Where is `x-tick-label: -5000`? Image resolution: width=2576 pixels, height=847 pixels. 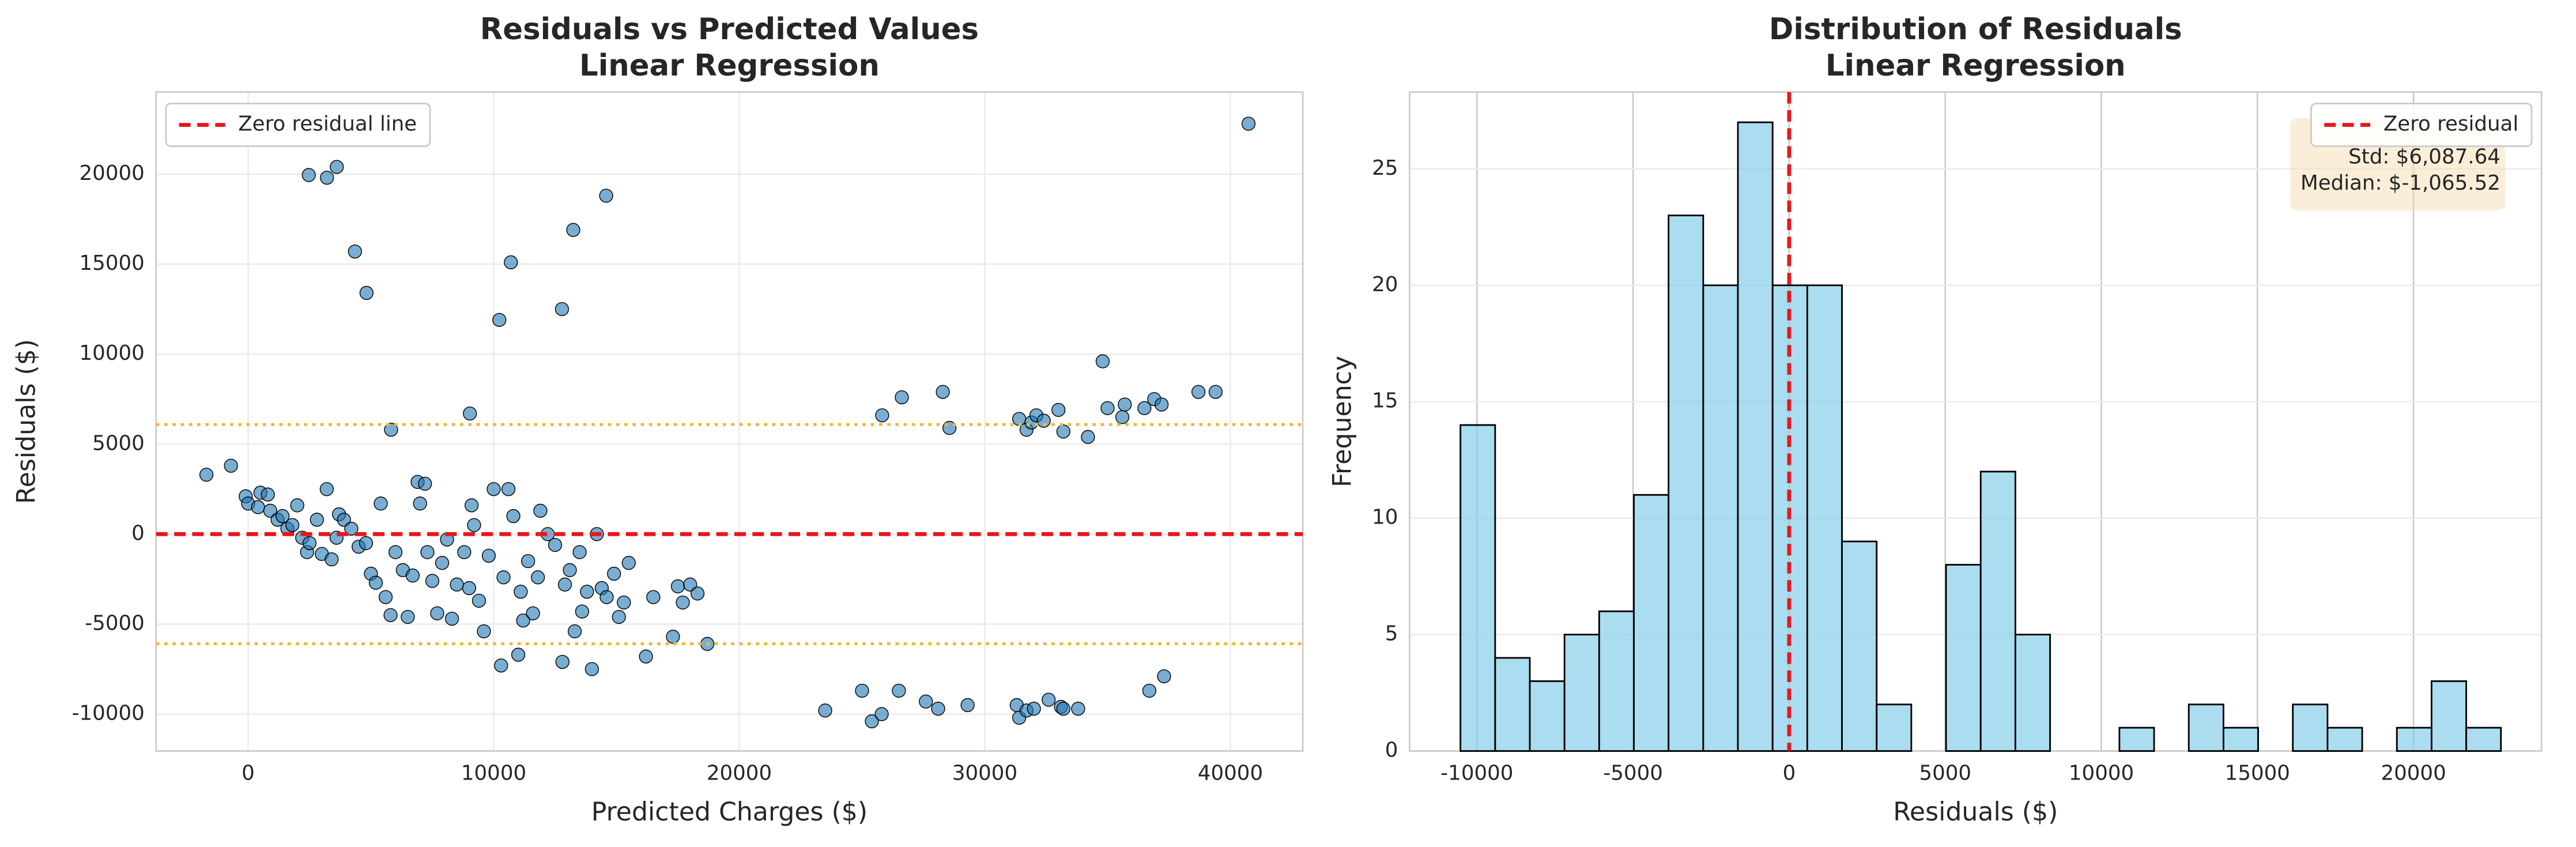 x-tick-label: -5000 is located at coordinates (1632, 773).